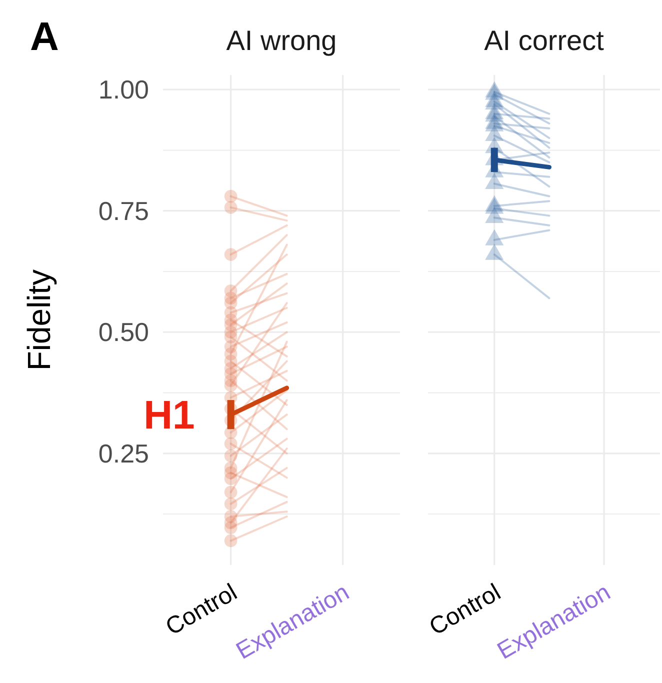 This screenshot has width=662, height=683. What do you see at coordinates (39, 320) in the screenshot?
I see `y-axis-title: Fidelity` at bounding box center [39, 320].